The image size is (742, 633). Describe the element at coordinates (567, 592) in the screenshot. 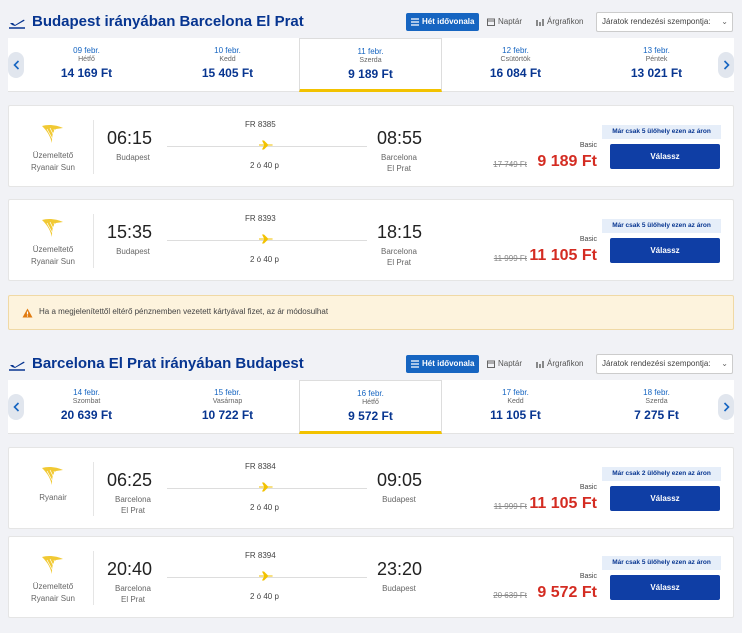

I see `flight-price: 9 572 Ft` at that location.